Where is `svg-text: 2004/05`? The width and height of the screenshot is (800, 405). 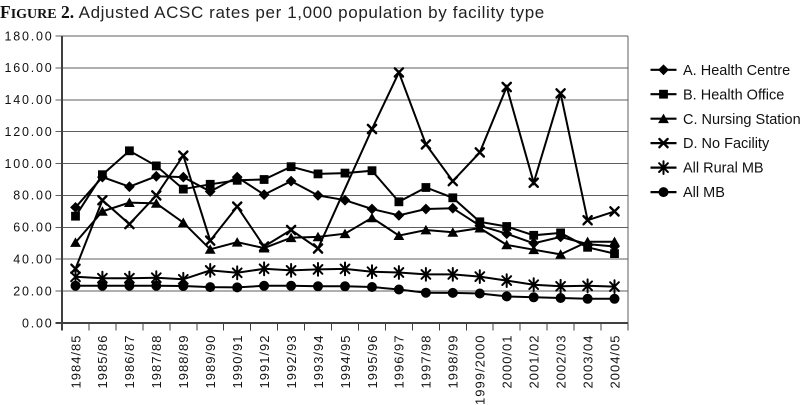
svg-text: 2004/05 is located at coordinates (614, 362).